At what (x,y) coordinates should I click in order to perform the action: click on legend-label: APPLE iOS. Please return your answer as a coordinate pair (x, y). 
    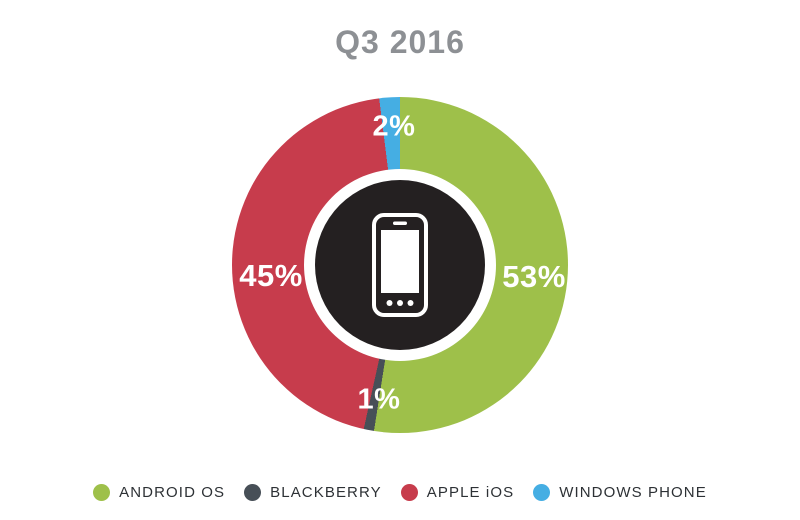
    Looking at the image, I should click on (470, 492).